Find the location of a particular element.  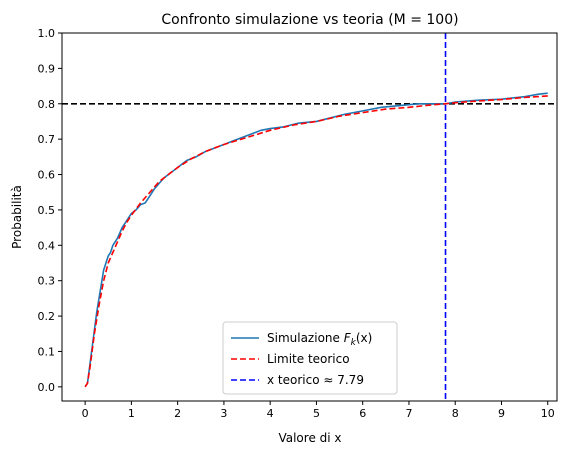

y-tick-label: 0.9 is located at coordinates (47, 68).